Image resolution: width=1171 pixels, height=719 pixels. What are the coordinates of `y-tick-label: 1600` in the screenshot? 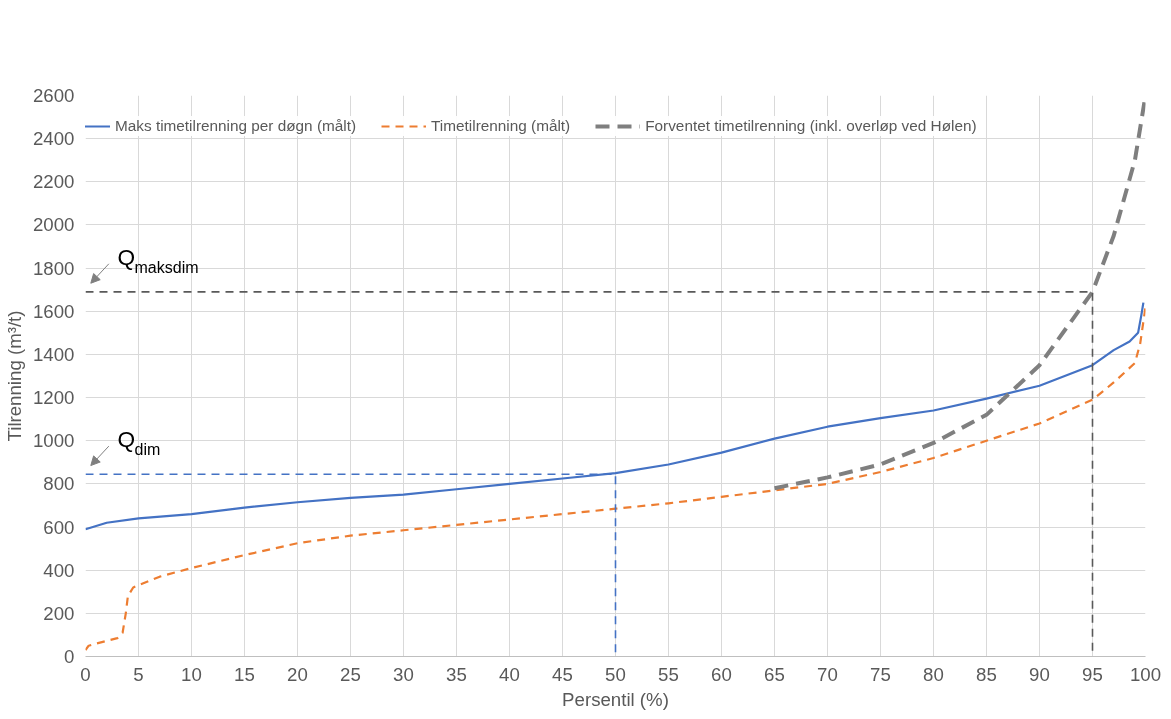 It's located at (54, 311).